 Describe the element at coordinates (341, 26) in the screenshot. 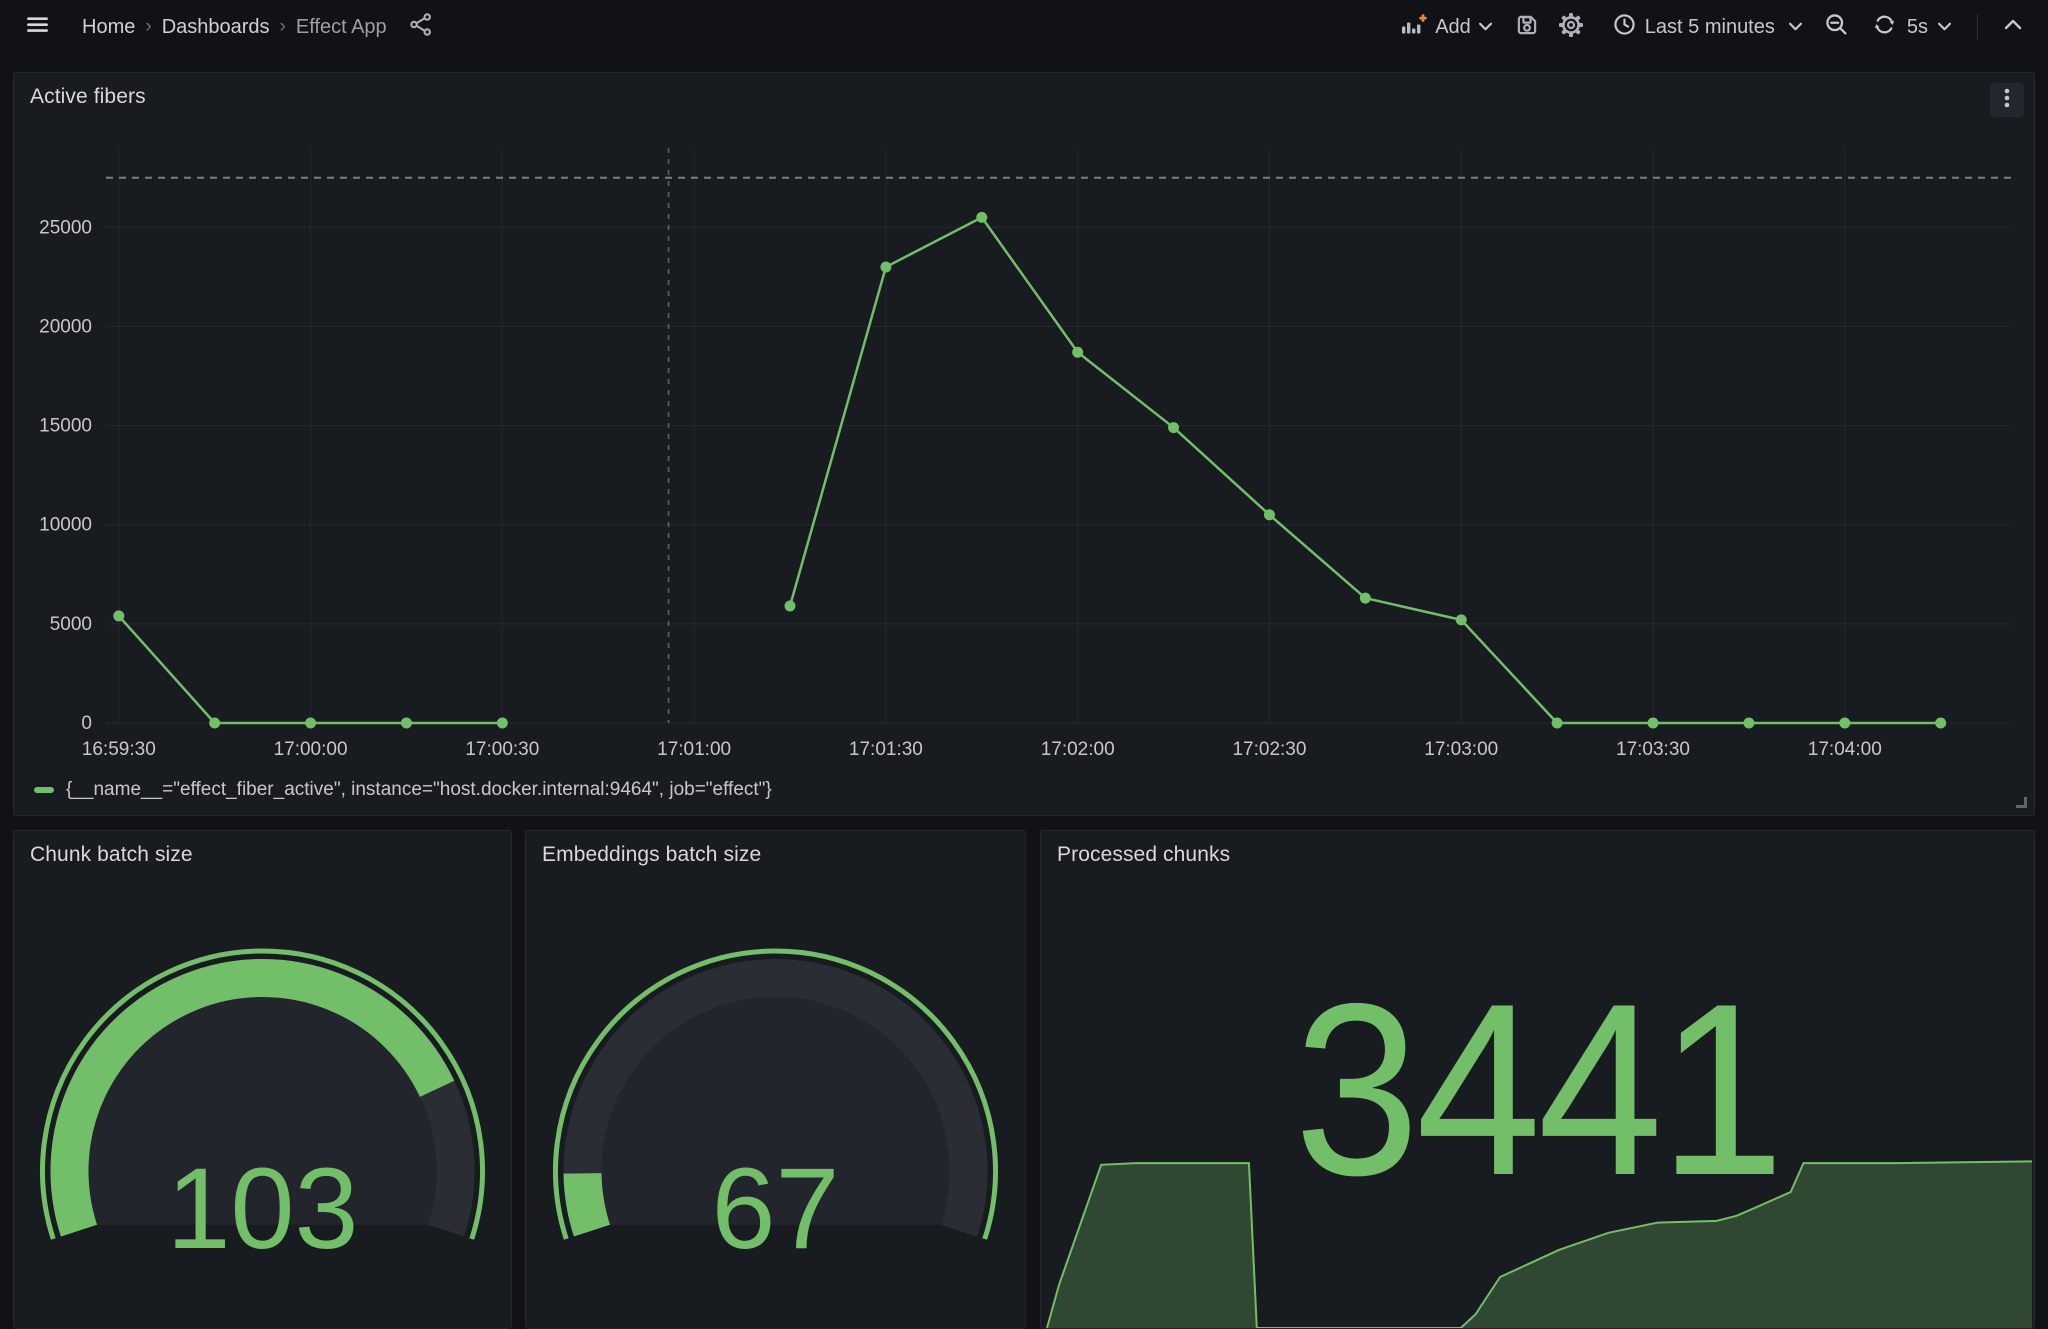

I see `breadcrumb-current-dashboard: Effect App` at that location.